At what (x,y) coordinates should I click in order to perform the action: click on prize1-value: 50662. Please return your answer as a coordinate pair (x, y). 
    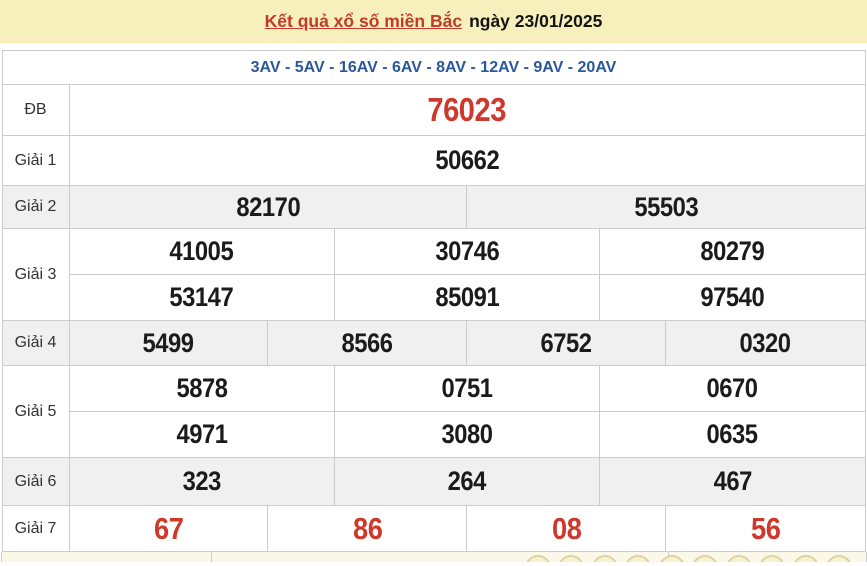
    Looking at the image, I should click on (467, 160).